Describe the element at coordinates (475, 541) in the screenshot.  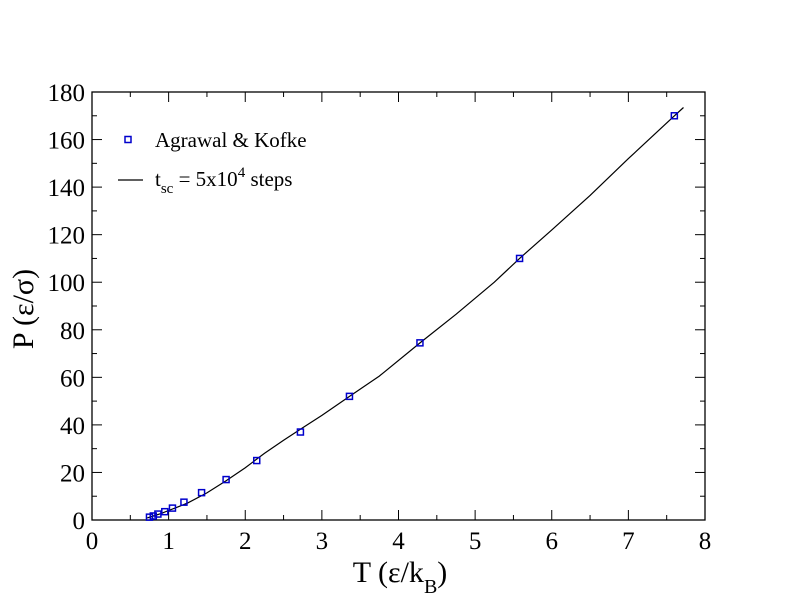
I see `x-tick-label: 5` at that location.